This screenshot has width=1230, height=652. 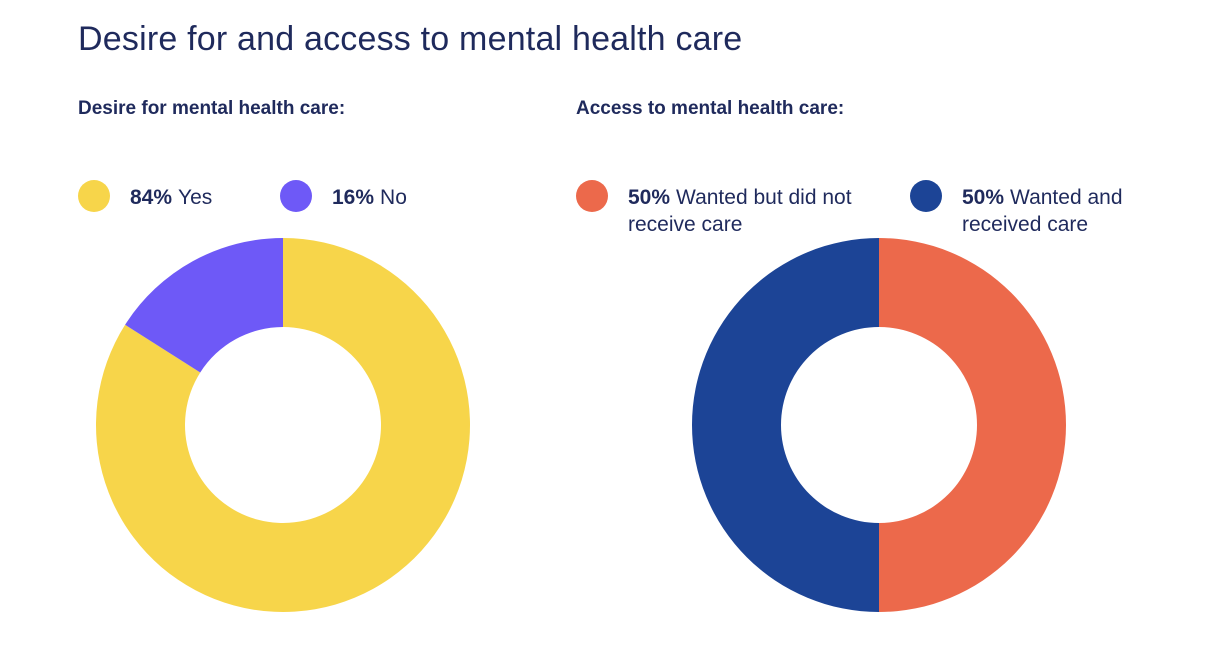 What do you see at coordinates (740, 211) in the screenshot?
I see `legend-label-not-received: Wanted but did not receive care` at bounding box center [740, 211].